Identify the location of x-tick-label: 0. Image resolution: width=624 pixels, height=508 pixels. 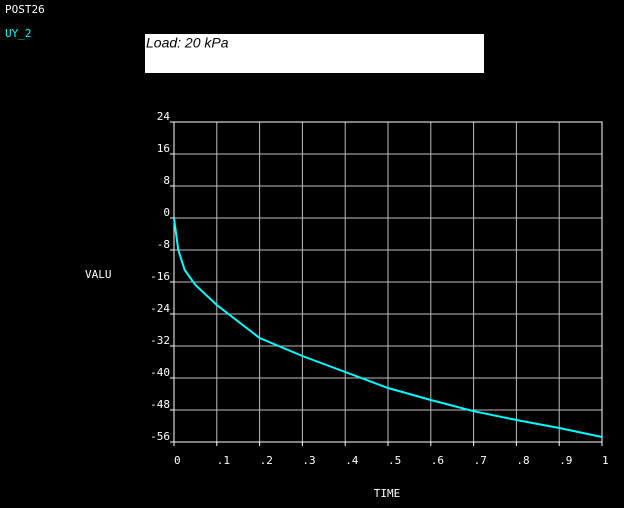
(177, 460).